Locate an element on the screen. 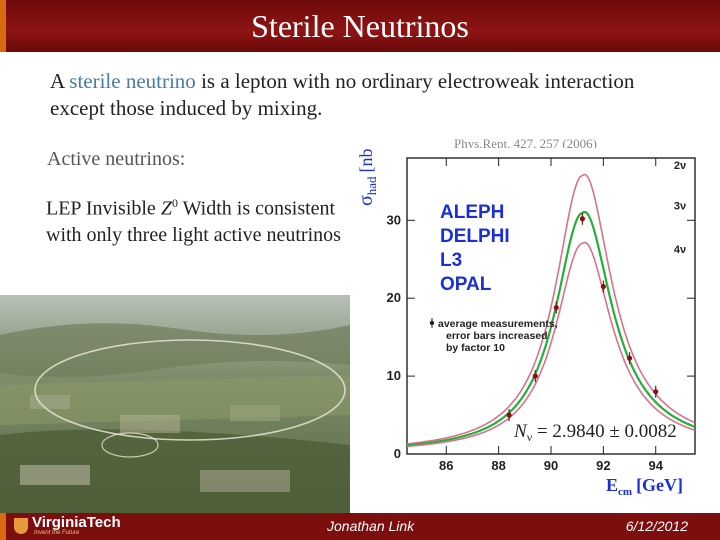 The height and width of the screenshot is (540, 720). y-axis-label: σhad [nb] is located at coordinates (367, 177).